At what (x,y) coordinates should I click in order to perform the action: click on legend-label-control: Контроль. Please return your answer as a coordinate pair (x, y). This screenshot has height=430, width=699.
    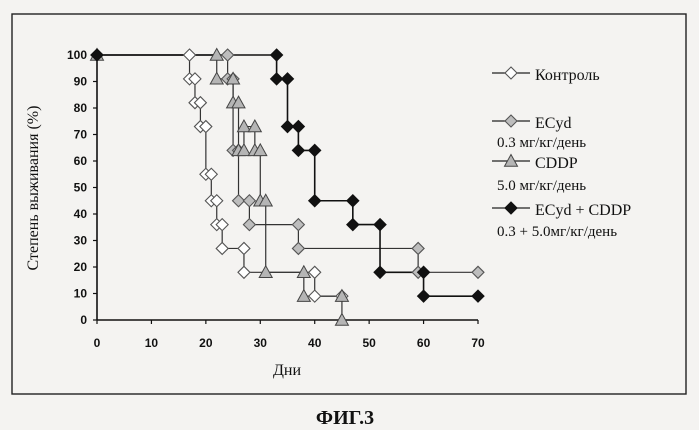
    Looking at the image, I should click on (567, 75).